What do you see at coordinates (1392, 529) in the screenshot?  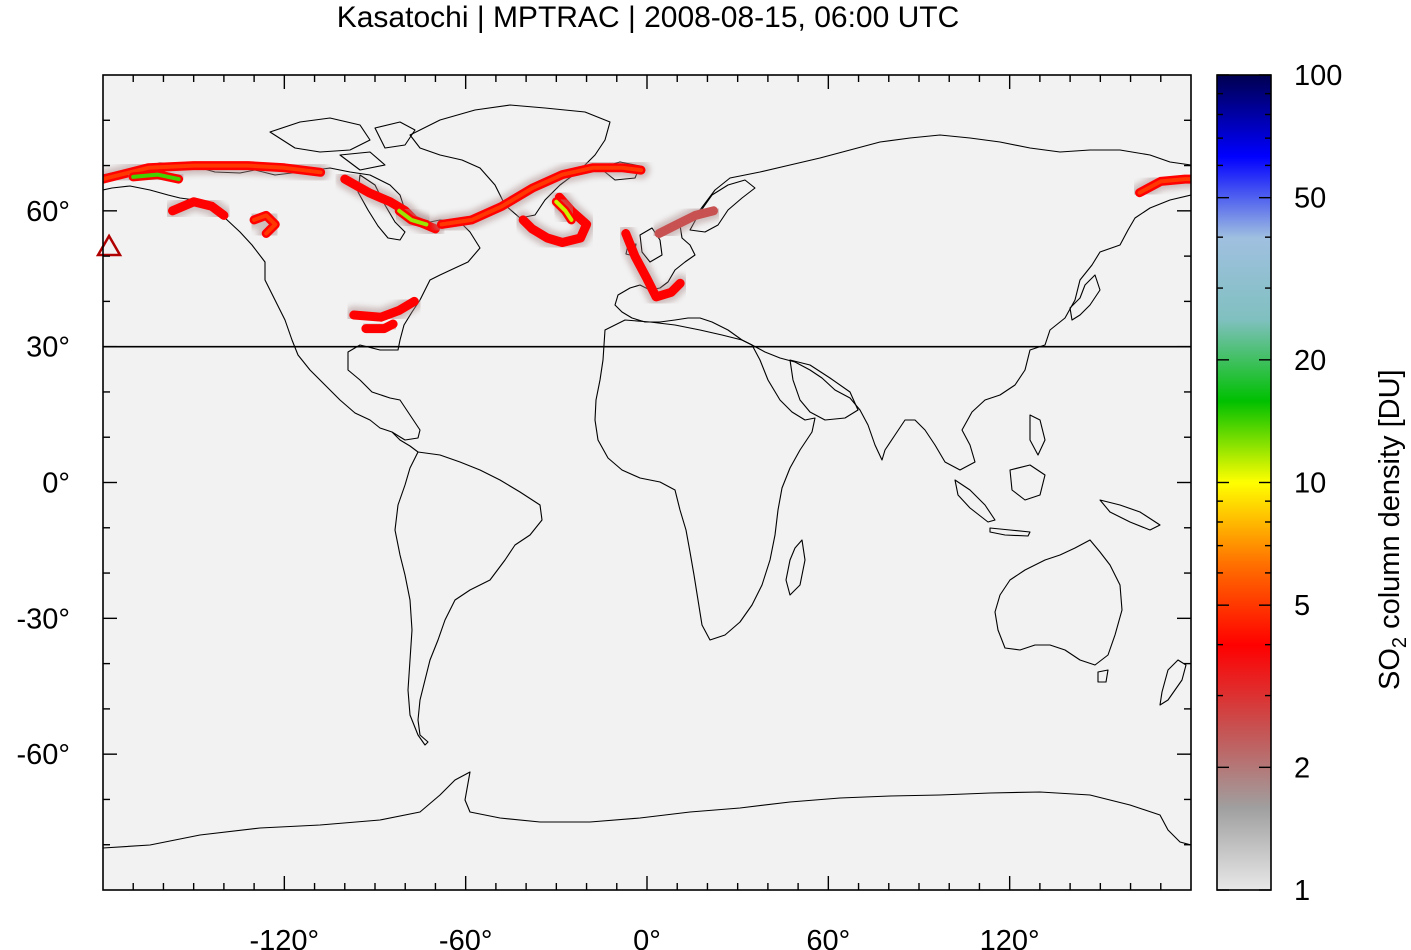 I see `colorbar-title: SO2 column density [DU]` at bounding box center [1392, 529].